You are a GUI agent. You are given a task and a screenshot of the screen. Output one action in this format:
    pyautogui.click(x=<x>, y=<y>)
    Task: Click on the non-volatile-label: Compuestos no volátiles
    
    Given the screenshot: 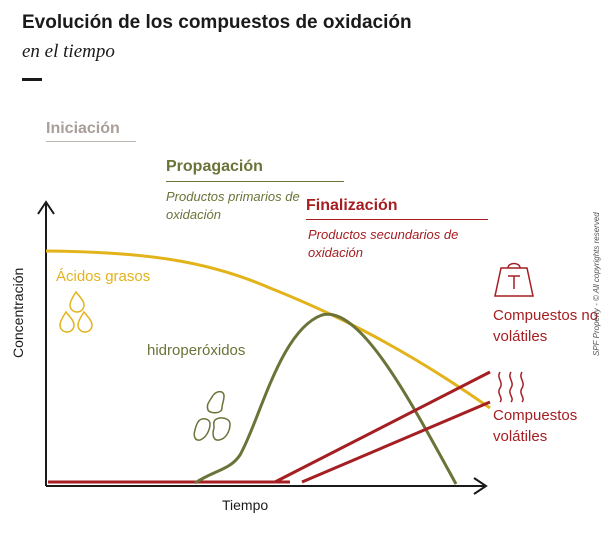 What is the action you would take?
    pyautogui.click(x=546, y=326)
    